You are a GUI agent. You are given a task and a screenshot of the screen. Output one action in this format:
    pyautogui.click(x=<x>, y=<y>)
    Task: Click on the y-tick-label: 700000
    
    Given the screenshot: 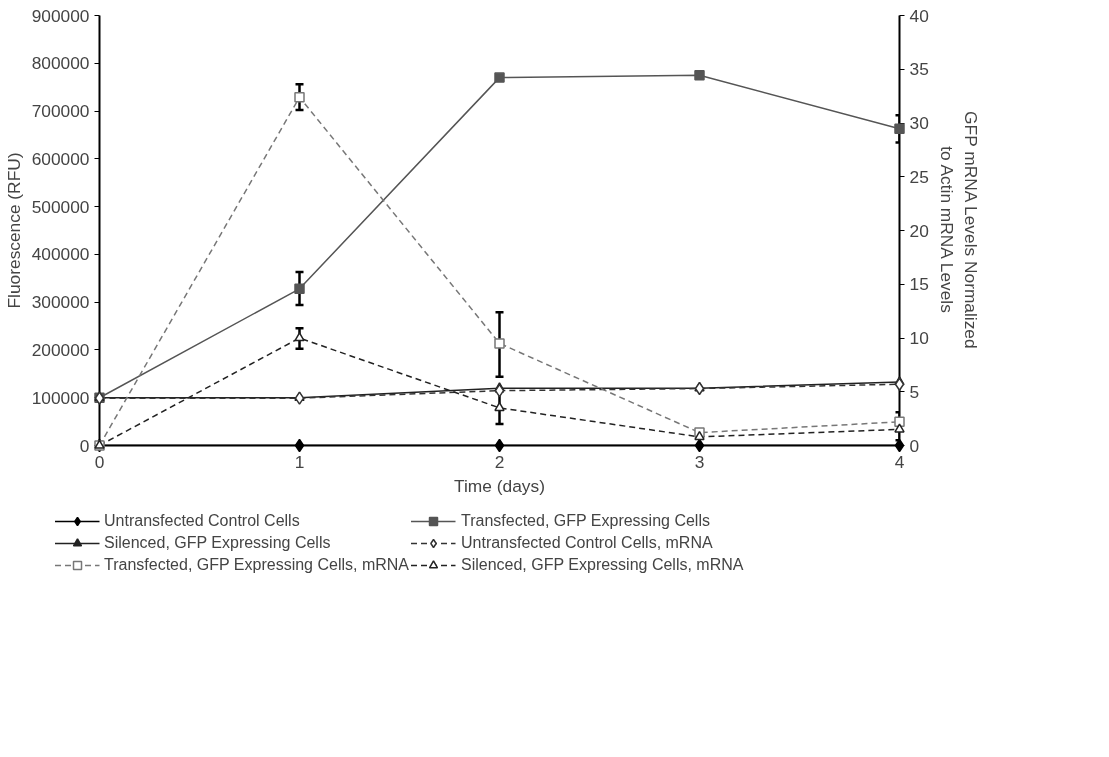 What is the action you would take?
    pyautogui.click(x=60, y=111)
    